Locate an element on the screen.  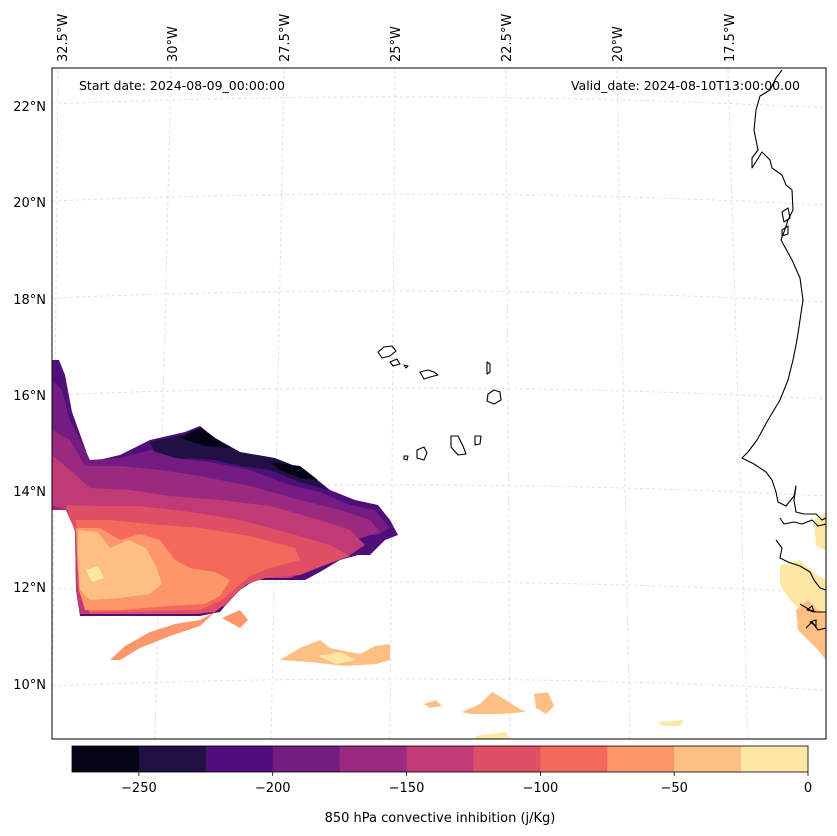
island-canary-like is located at coordinates (786, 222).